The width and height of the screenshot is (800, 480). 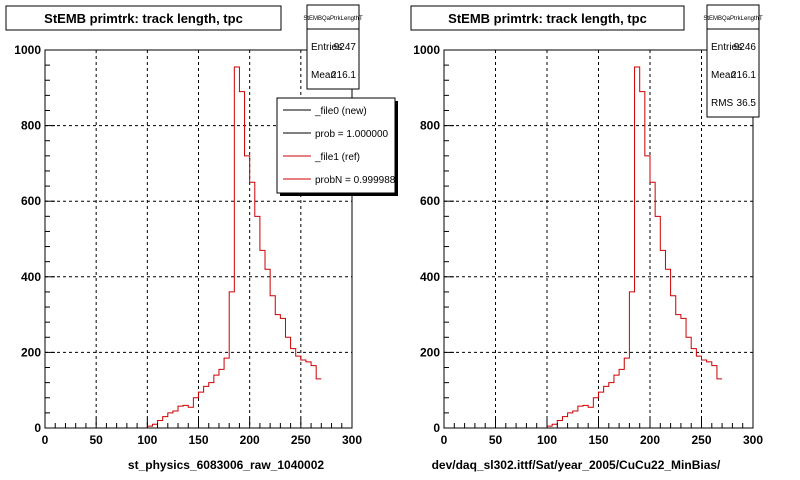 What do you see at coordinates (345, 47) in the screenshot?
I see `stats-value: 9247` at bounding box center [345, 47].